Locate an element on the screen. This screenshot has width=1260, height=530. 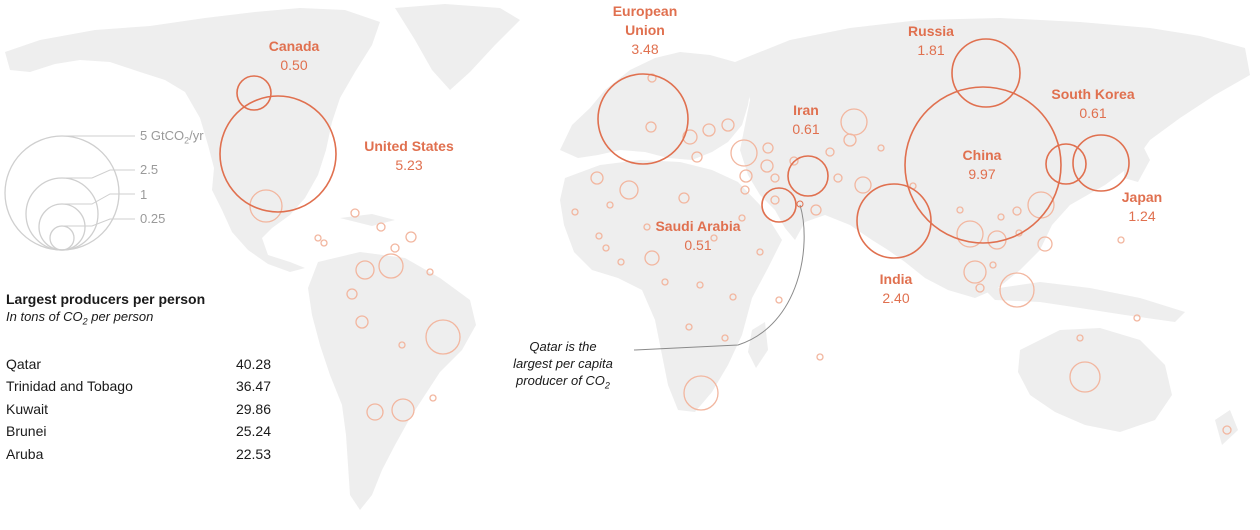
landmass-new-zealand is located at coordinates (1226, 427).